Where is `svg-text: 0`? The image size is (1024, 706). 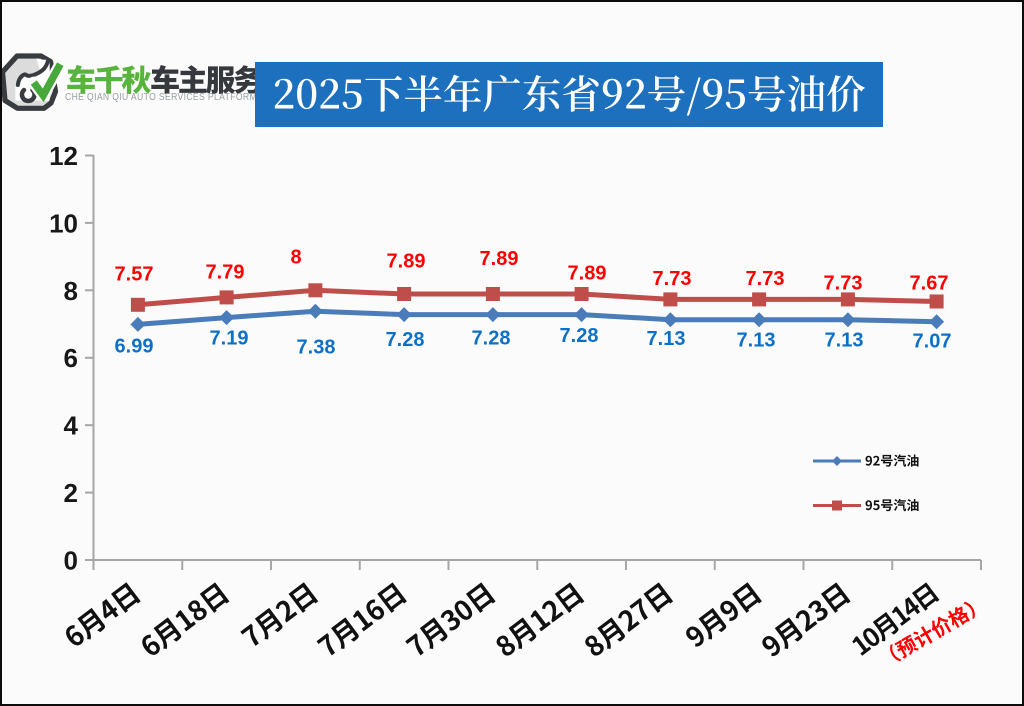
svg-text: 0 is located at coordinates (71, 561).